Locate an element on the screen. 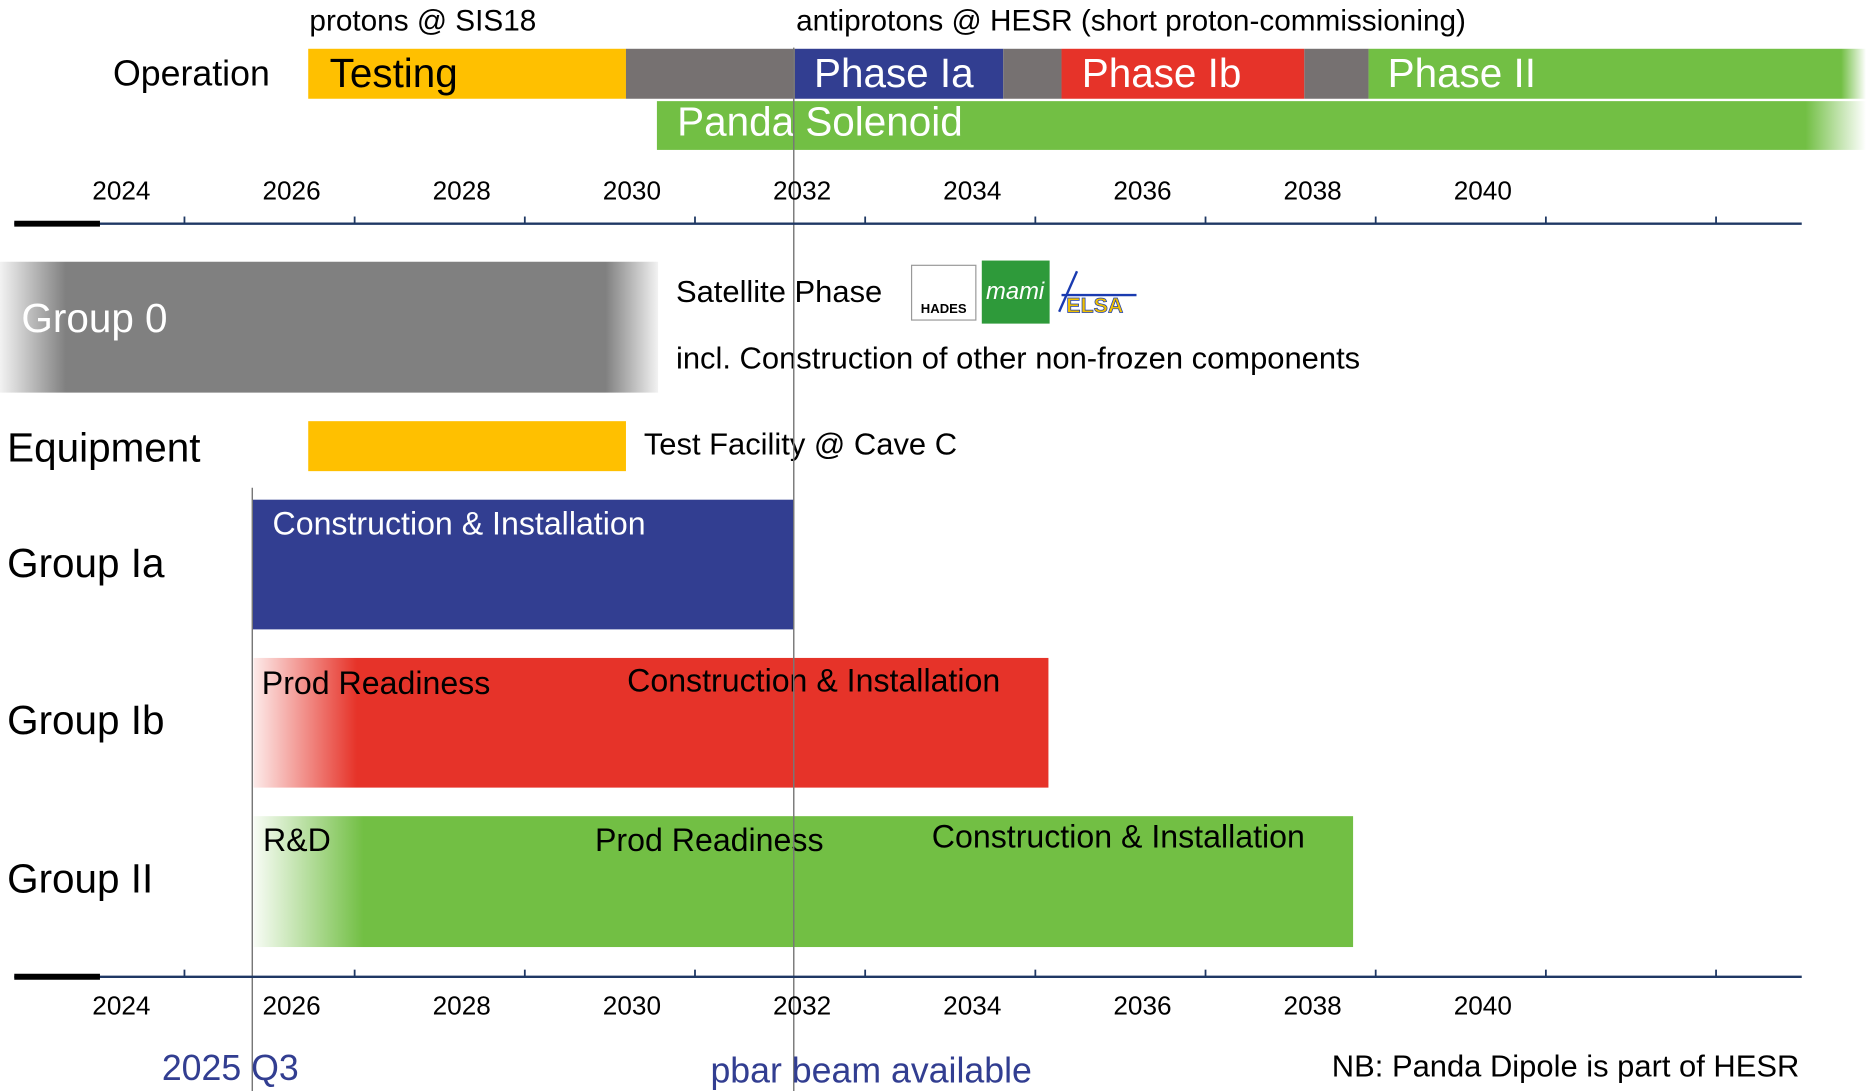  phase-label: Phase Ia is located at coordinates (894, 73).